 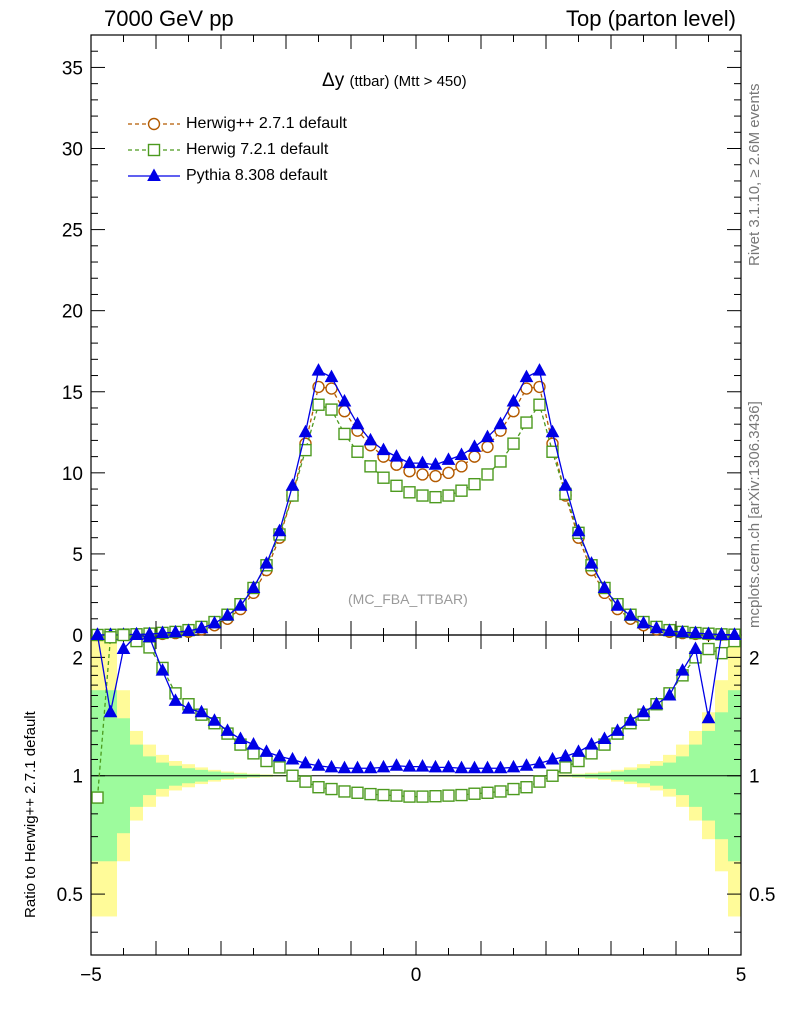 What do you see at coordinates (408, 81) in the screenshot?
I see `plot-title-sub: (ttbar) (Mtt > 450)` at bounding box center [408, 81].